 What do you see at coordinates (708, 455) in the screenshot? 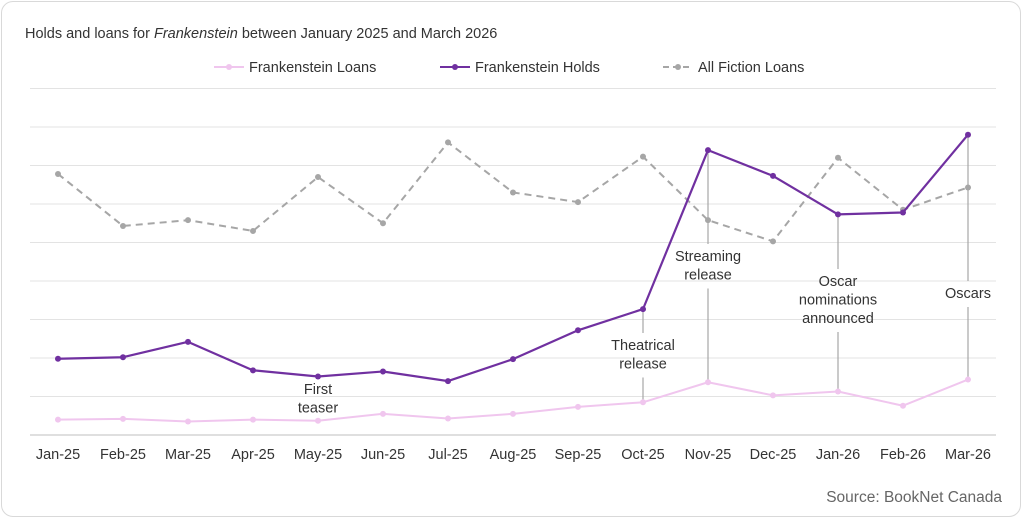
I see `x-tick-label: Nov-25` at bounding box center [708, 455].